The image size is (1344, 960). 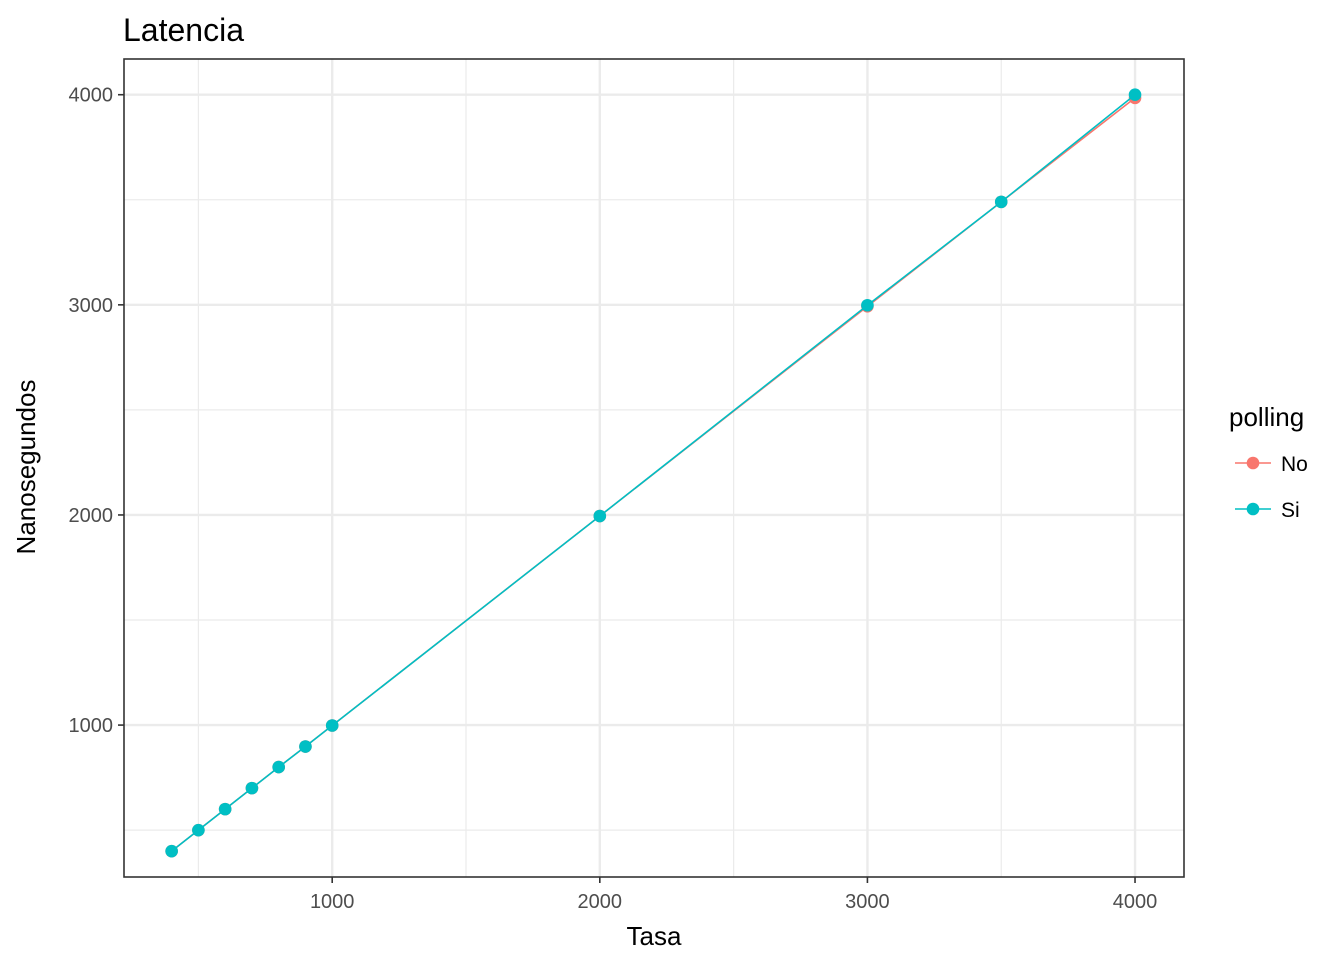 What do you see at coordinates (91, 726) in the screenshot?
I see `y-tick-label: 1000` at bounding box center [91, 726].